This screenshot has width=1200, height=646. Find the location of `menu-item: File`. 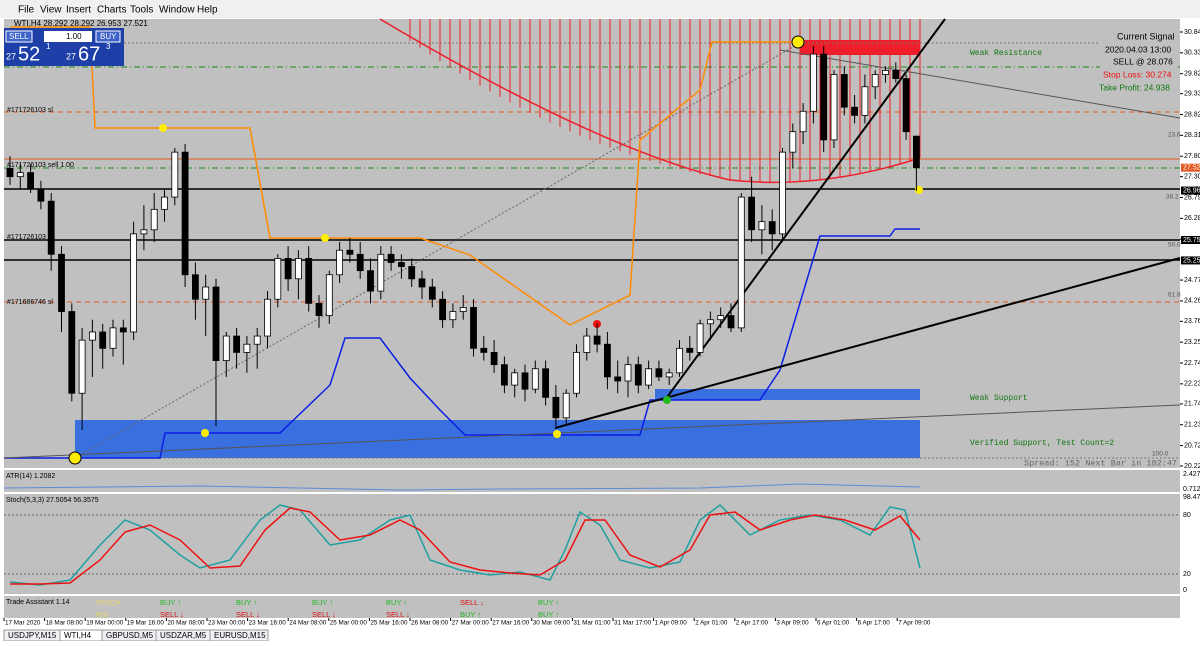

menu-item: File is located at coordinates (26, 10).